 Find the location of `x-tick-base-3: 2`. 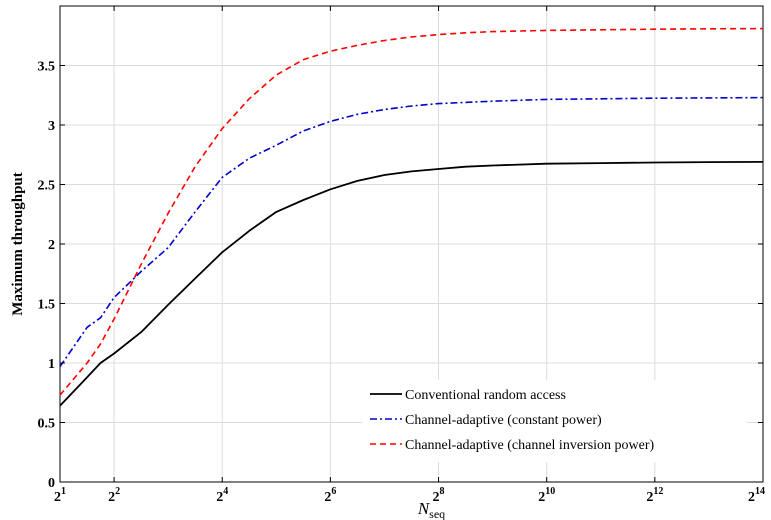

x-tick-base-3: 2 is located at coordinates (327, 497).